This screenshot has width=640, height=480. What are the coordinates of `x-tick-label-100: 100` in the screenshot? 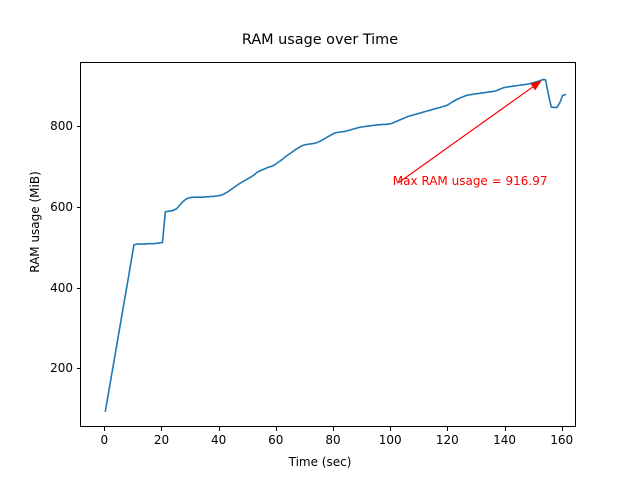 It's located at (390, 440).